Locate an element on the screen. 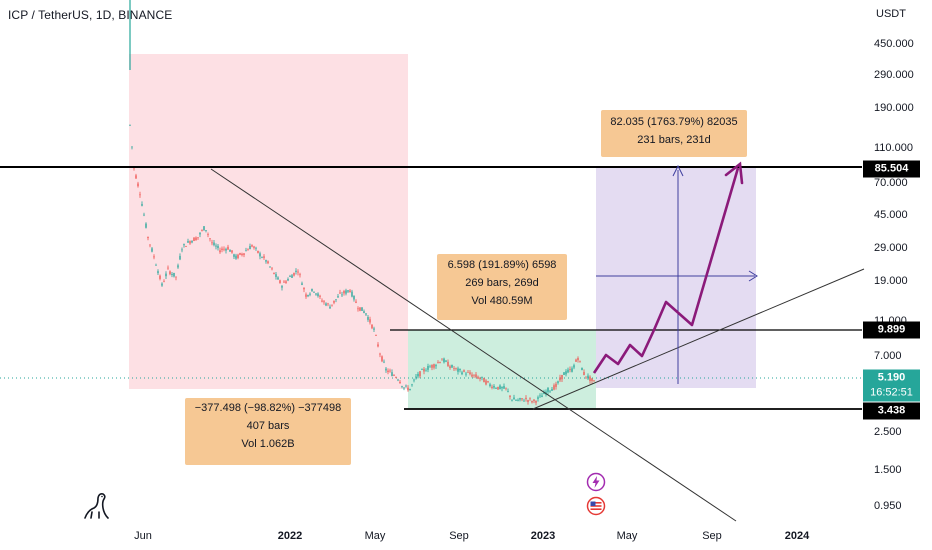 The image size is (932, 550). y-tick-label: 1.500 is located at coordinates (888, 470).